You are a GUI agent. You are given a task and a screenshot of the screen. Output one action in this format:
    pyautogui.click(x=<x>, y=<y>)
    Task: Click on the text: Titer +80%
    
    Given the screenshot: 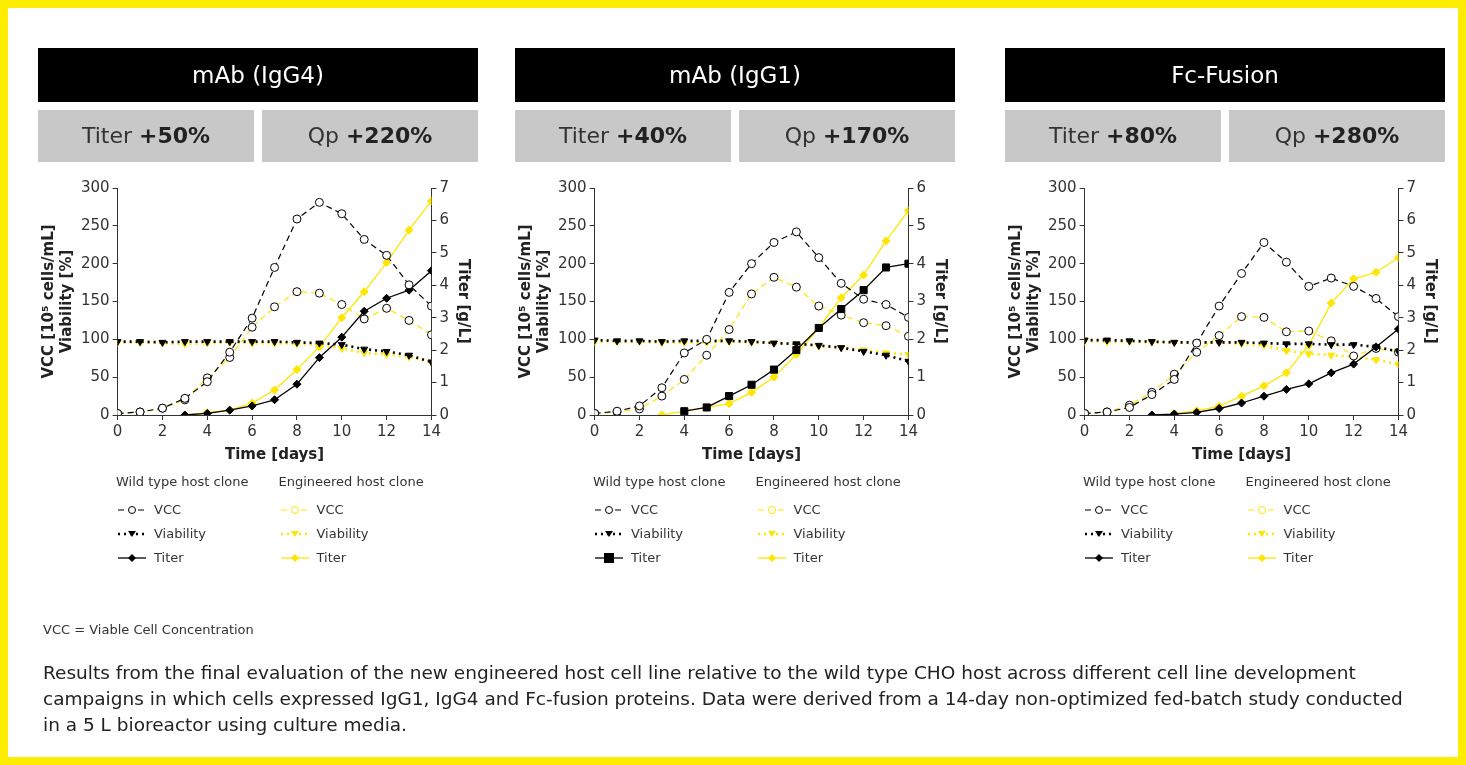 What is the action you would take?
    pyautogui.click(x=1113, y=136)
    